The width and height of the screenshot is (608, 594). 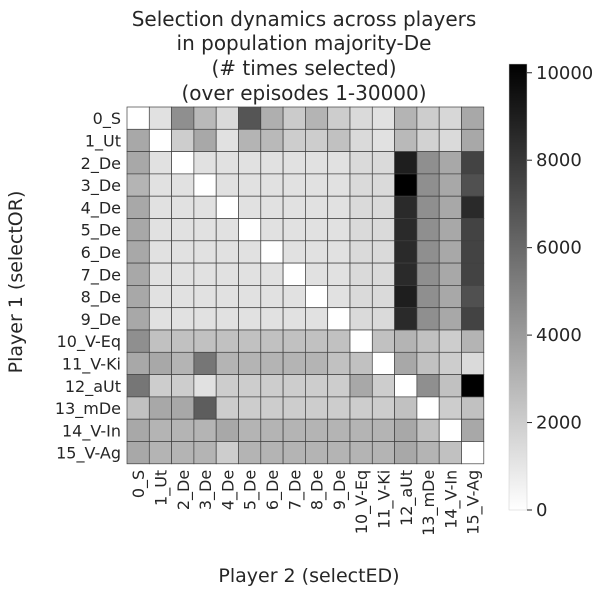 What do you see at coordinates (101, 208) in the screenshot?
I see `y-tick-label: 4_De` at bounding box center [101, 208].